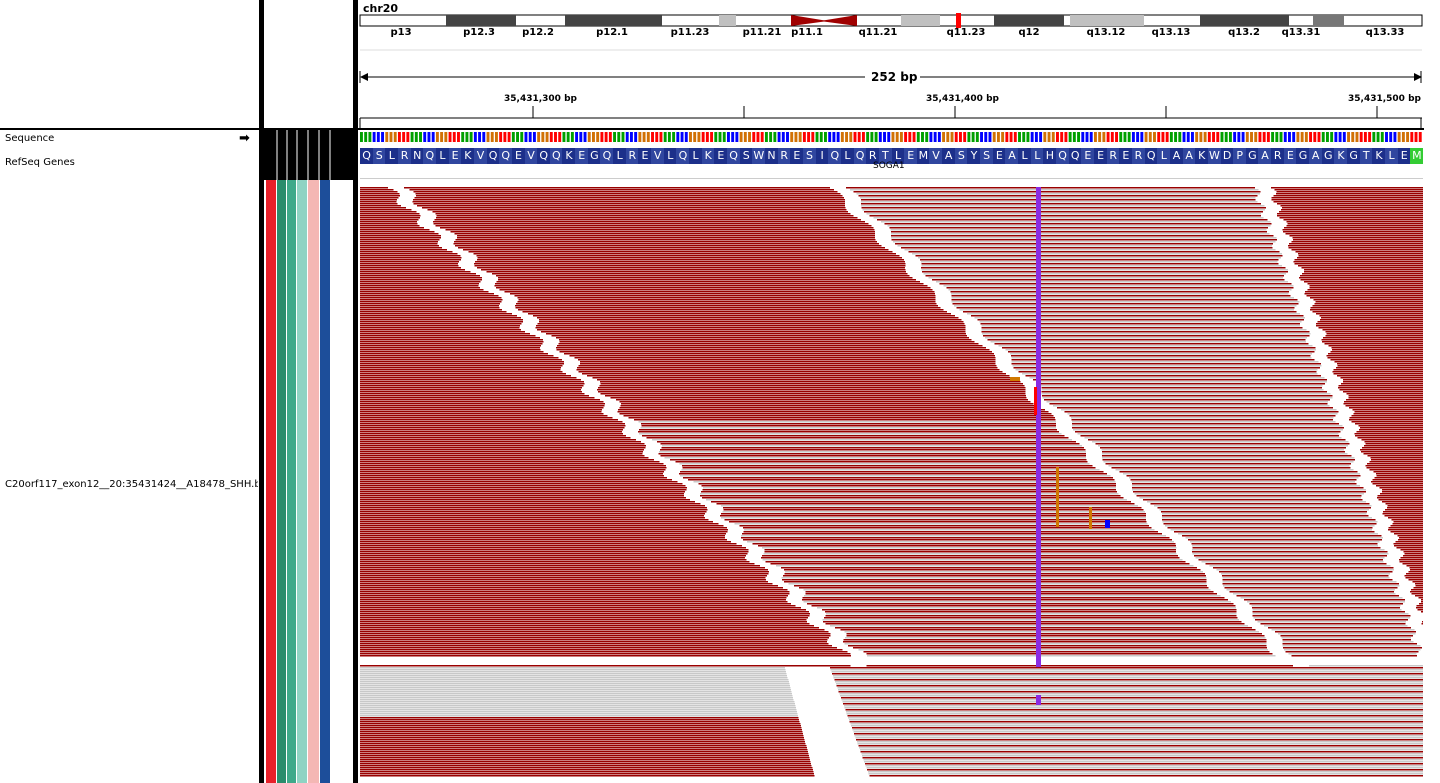 This screenshot has height=783, width=1440. What do you see at coordinates (244, 138) in the screenshot?
I see `strand-arrow-icon: ➡` at bounding box center [244, 138].